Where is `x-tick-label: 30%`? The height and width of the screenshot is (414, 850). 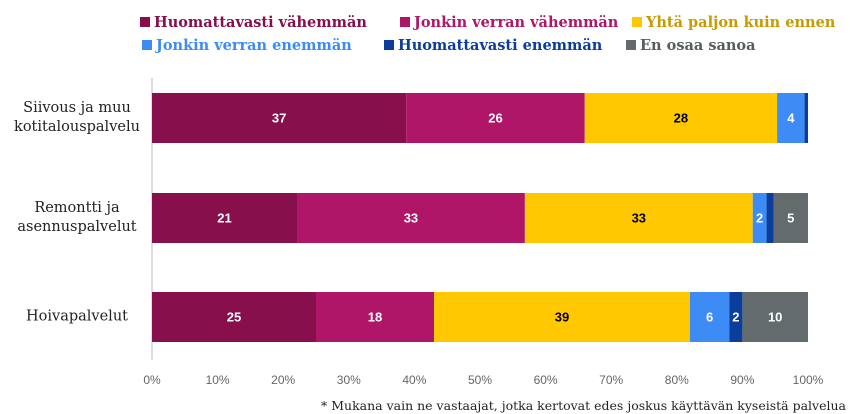
x-tick-label: 30% is located at coordinates (349, 380).